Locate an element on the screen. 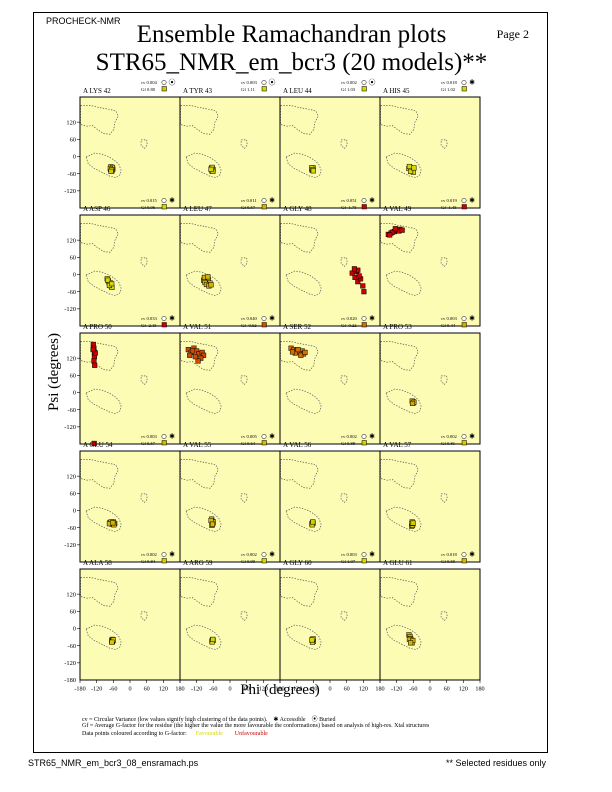  panel-a-leu-44: A LEU 44 cv 0.002 Gf 1.03 ⦿ is located at coordinates (330, 144).